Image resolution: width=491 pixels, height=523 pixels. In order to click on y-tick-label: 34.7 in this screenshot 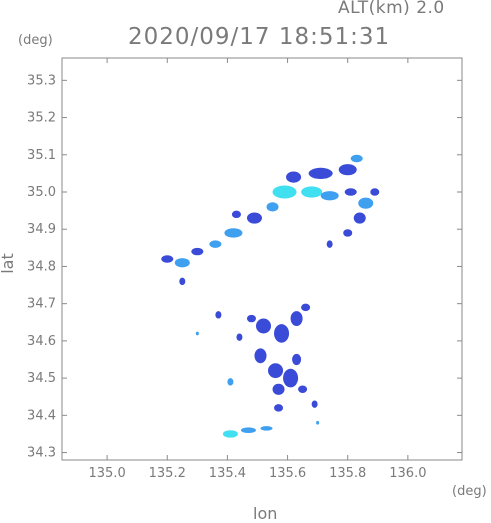, I will do `click(41, 304)`.